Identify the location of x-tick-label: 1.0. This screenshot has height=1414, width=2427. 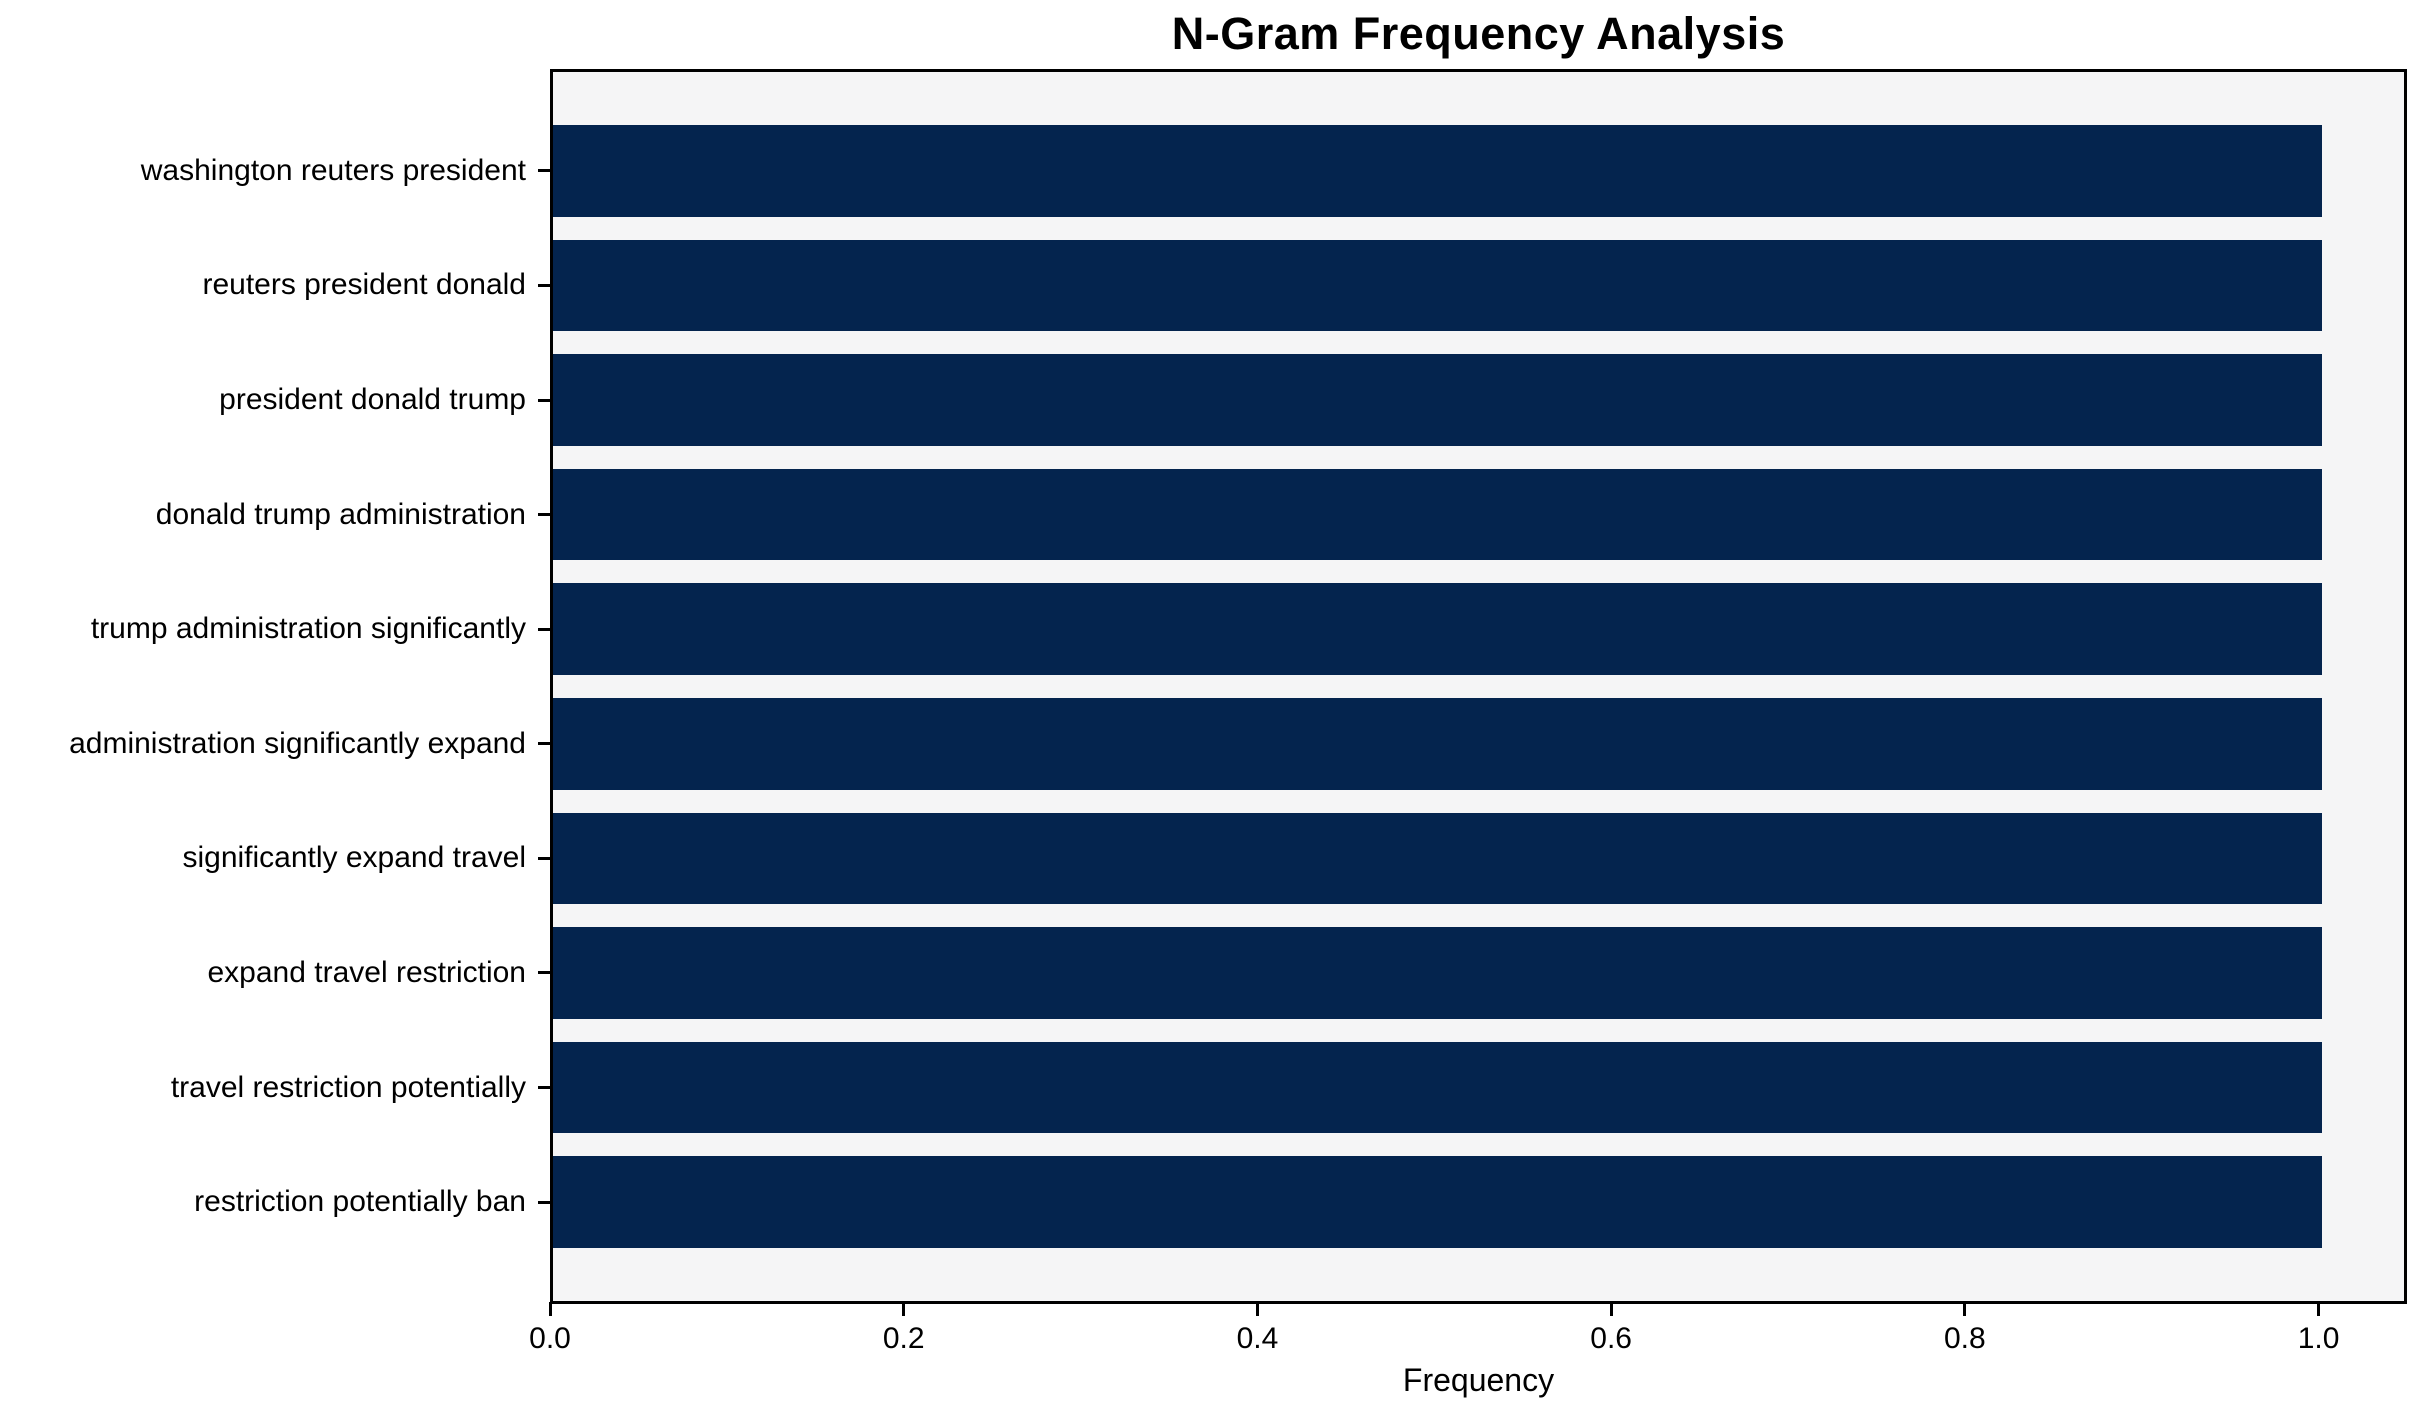
(2318, 1338).